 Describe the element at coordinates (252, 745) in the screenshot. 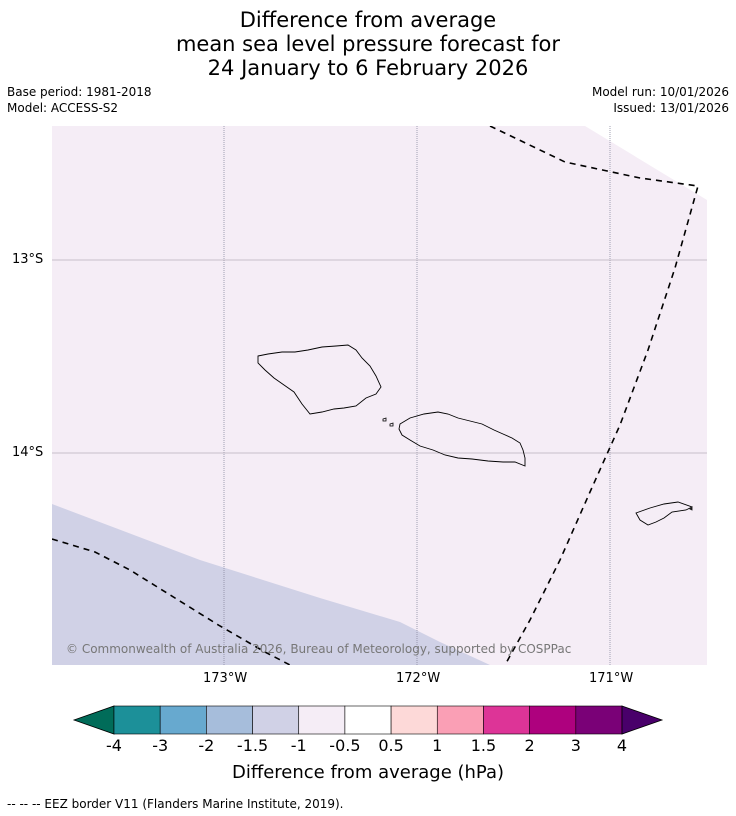

I see `colorbar-tick-label: -1.5` at that location.